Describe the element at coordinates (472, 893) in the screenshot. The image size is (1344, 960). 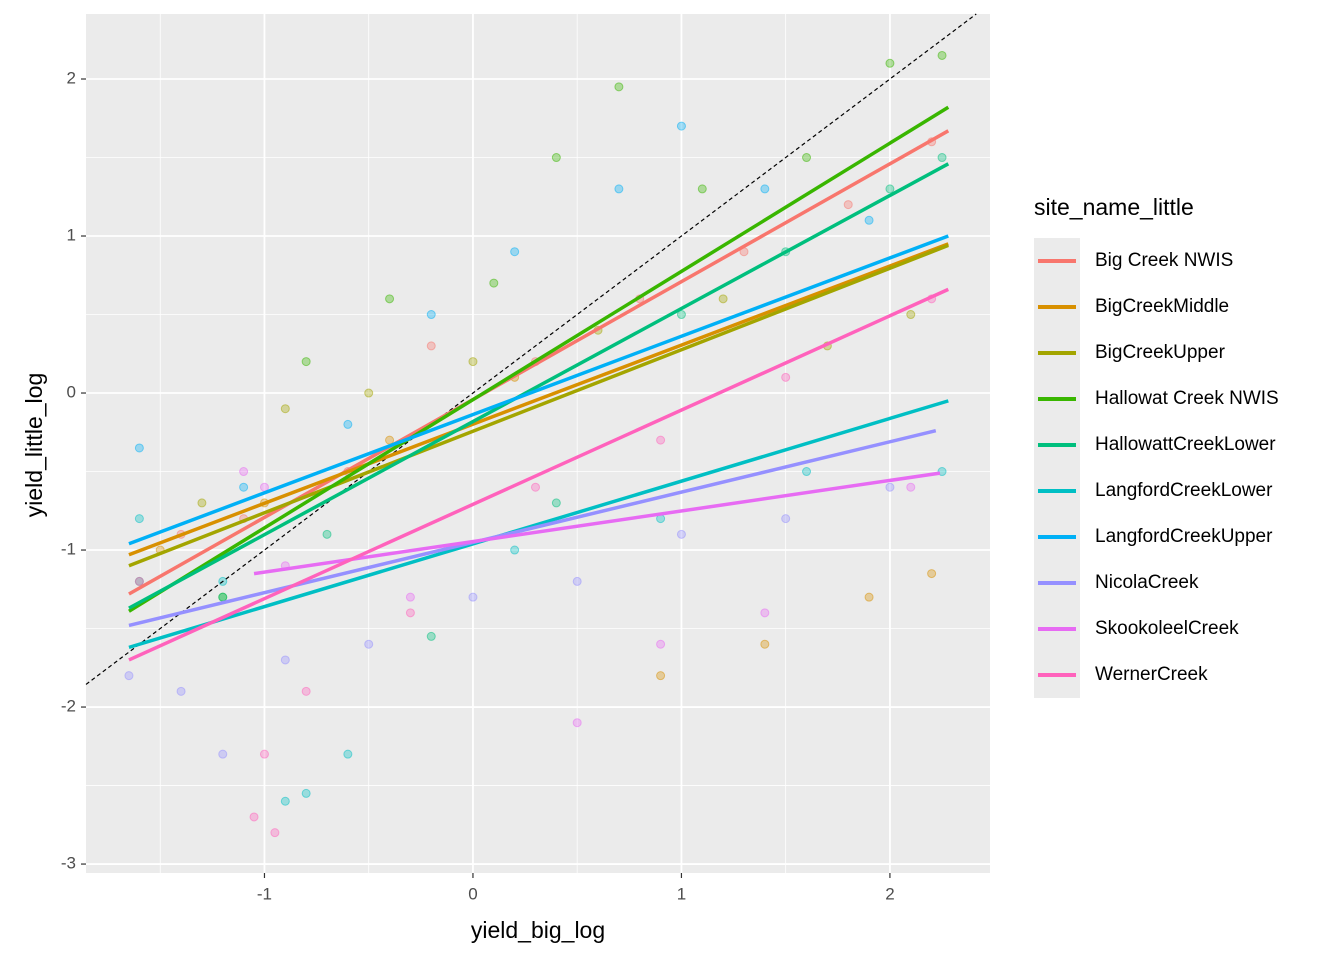
I see `x-tick-label: 0` at that location.